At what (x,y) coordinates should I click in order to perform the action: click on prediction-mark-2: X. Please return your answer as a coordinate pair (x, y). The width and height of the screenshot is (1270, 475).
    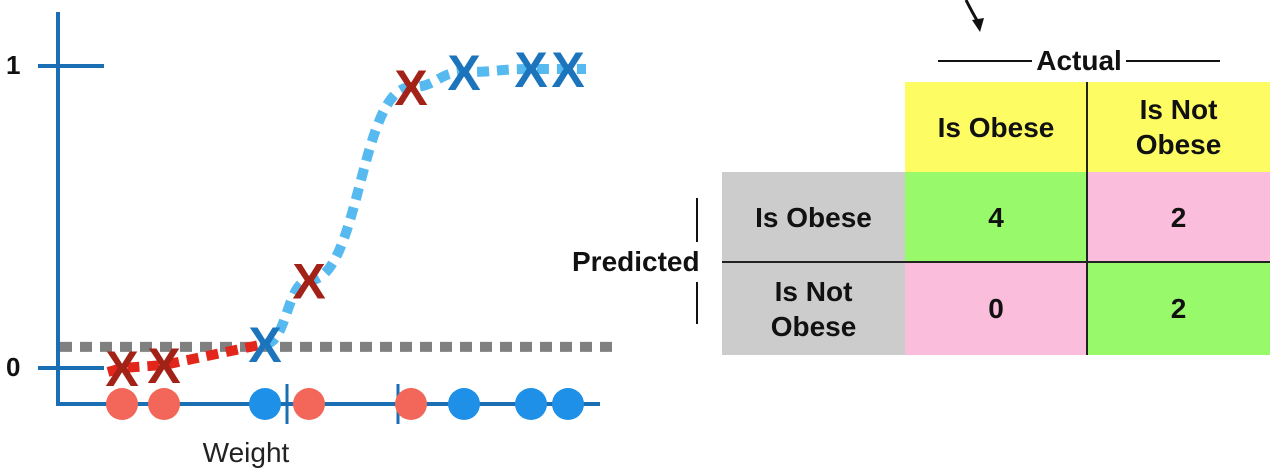
    Looking at the image, I should click on (163, 366).